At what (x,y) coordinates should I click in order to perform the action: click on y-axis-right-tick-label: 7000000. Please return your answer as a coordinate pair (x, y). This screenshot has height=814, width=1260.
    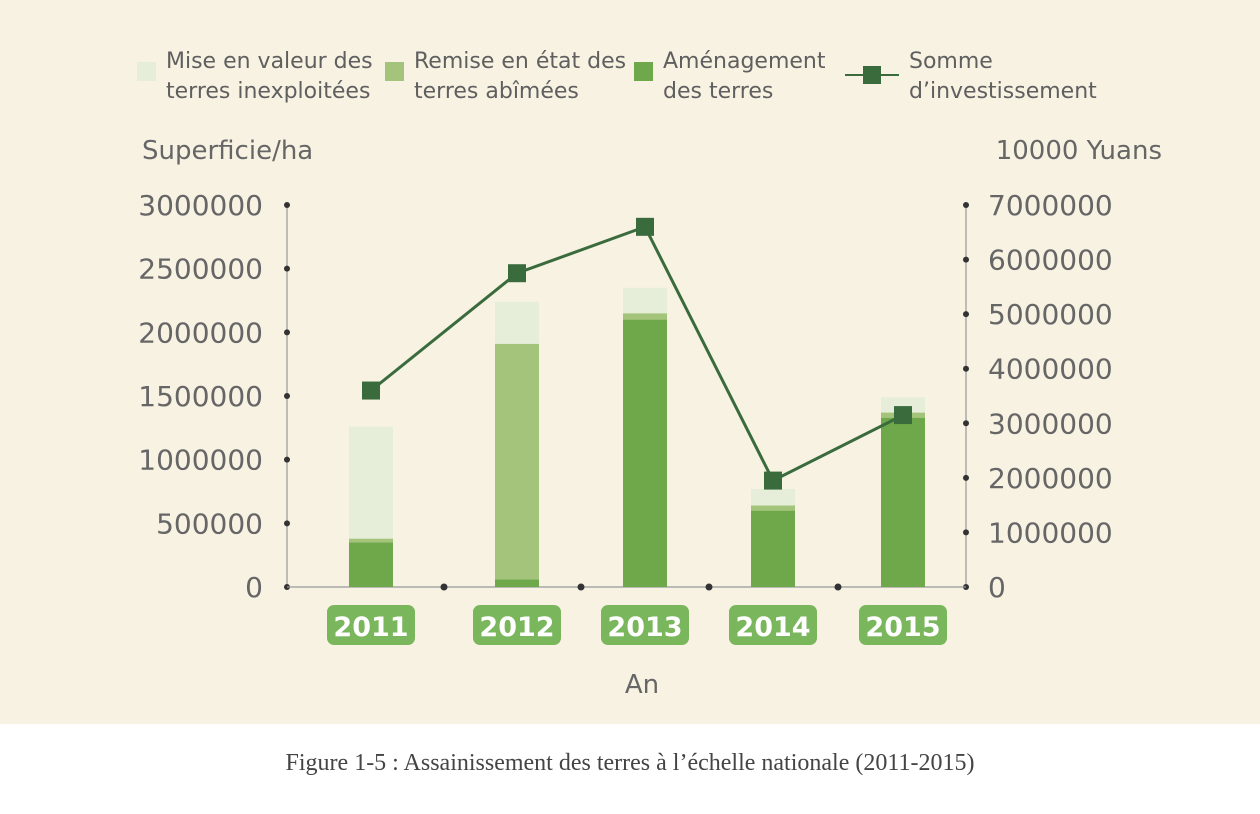
    Looking at the image, I should click on (1050, 205).